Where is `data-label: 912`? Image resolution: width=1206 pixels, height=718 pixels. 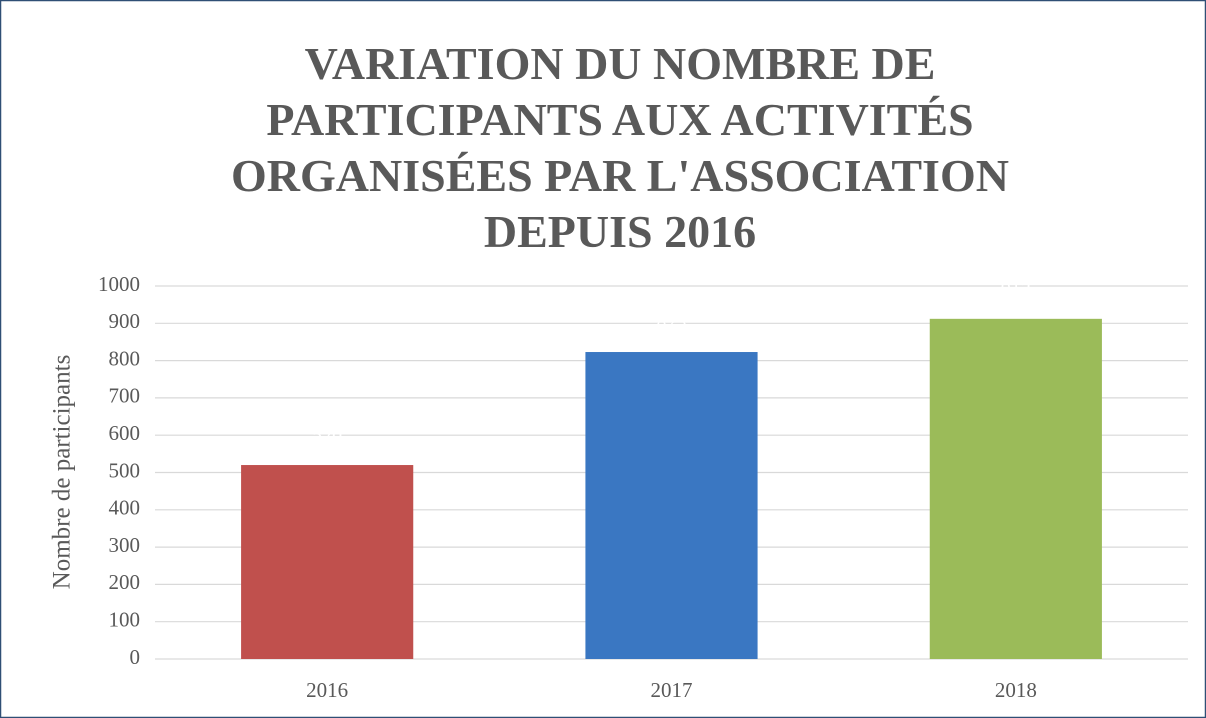
data-label: 912 is located at coordinates (1016, 289).